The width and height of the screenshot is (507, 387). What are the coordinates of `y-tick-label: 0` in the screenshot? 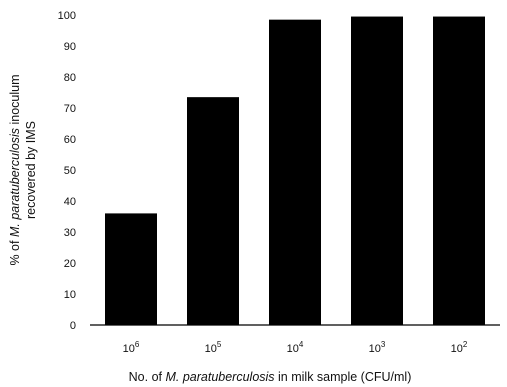 It's located at (73, 326).